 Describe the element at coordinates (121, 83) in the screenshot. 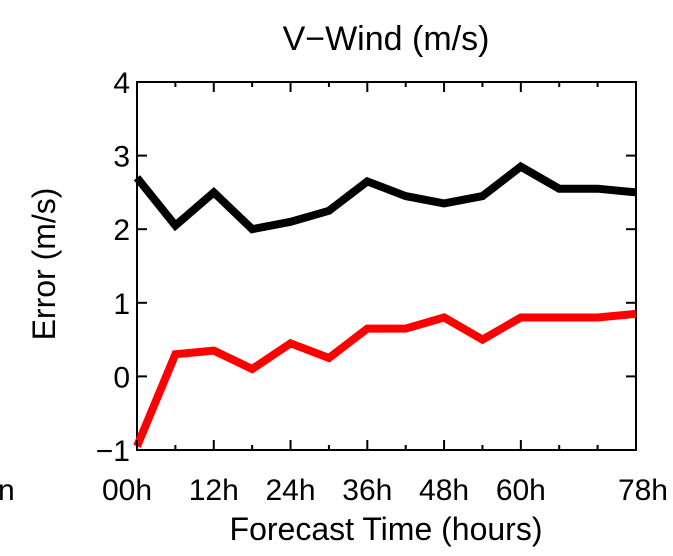

I see `y-tick-label: 4` at that location.